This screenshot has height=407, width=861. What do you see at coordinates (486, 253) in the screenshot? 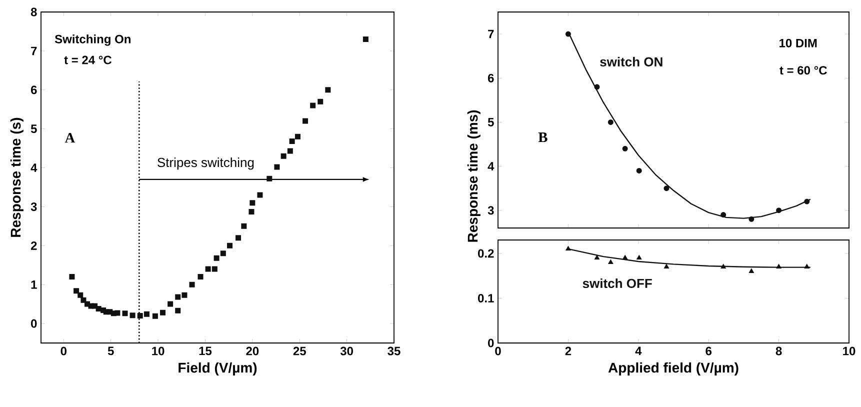
I see `y-tick-label: 0.2` at bounding box center [486, 253].